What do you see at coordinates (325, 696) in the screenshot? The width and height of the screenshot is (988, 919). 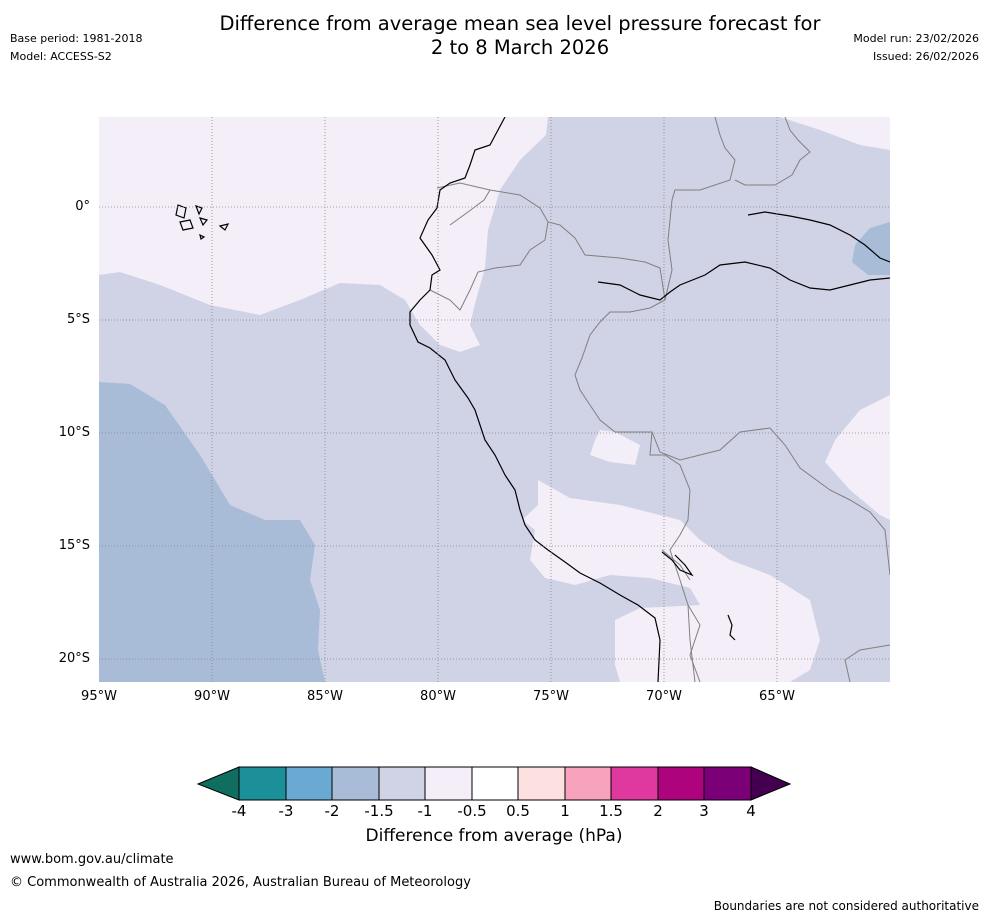 I see `lon-label-85w: 85°W` at bounding box center [325, 696].